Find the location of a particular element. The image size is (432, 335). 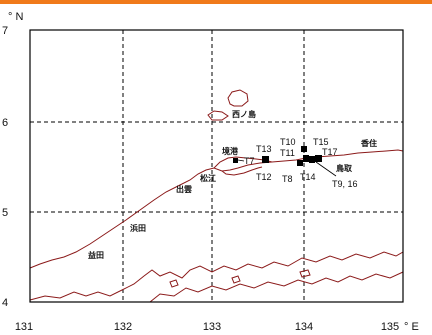

lat-label-6: 6 is located at coordinates (5, 123).